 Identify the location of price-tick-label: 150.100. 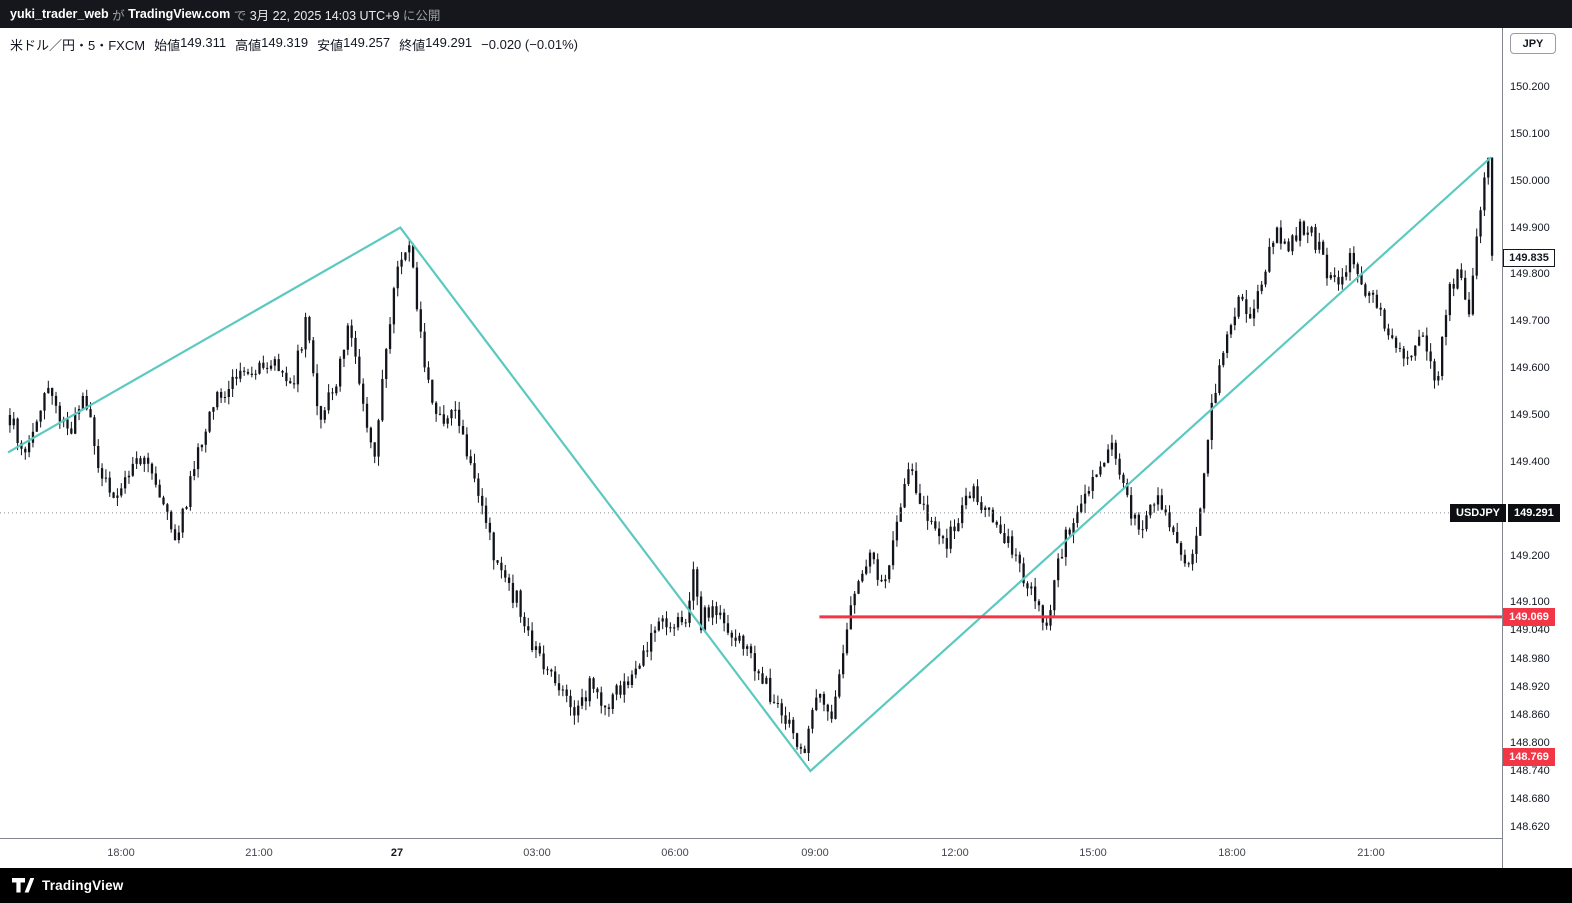
(1530, 134).